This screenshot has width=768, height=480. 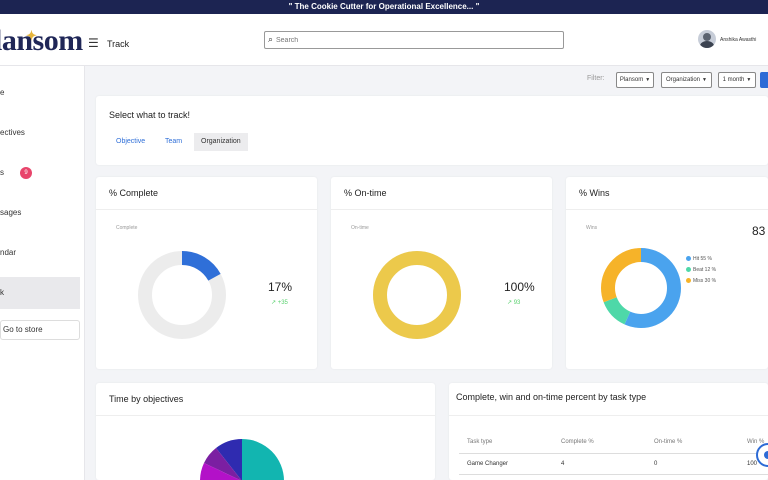 I want to click on page-title: Track, so click(x=118, y=44).